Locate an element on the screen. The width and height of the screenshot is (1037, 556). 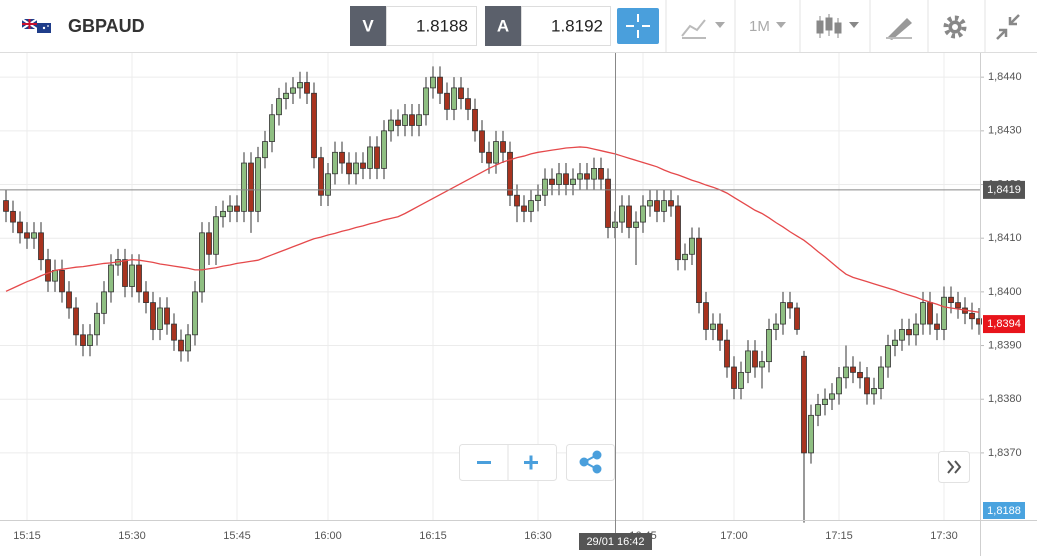
y-tick-label: 1,8410 is located at coordinates (1005, 238).